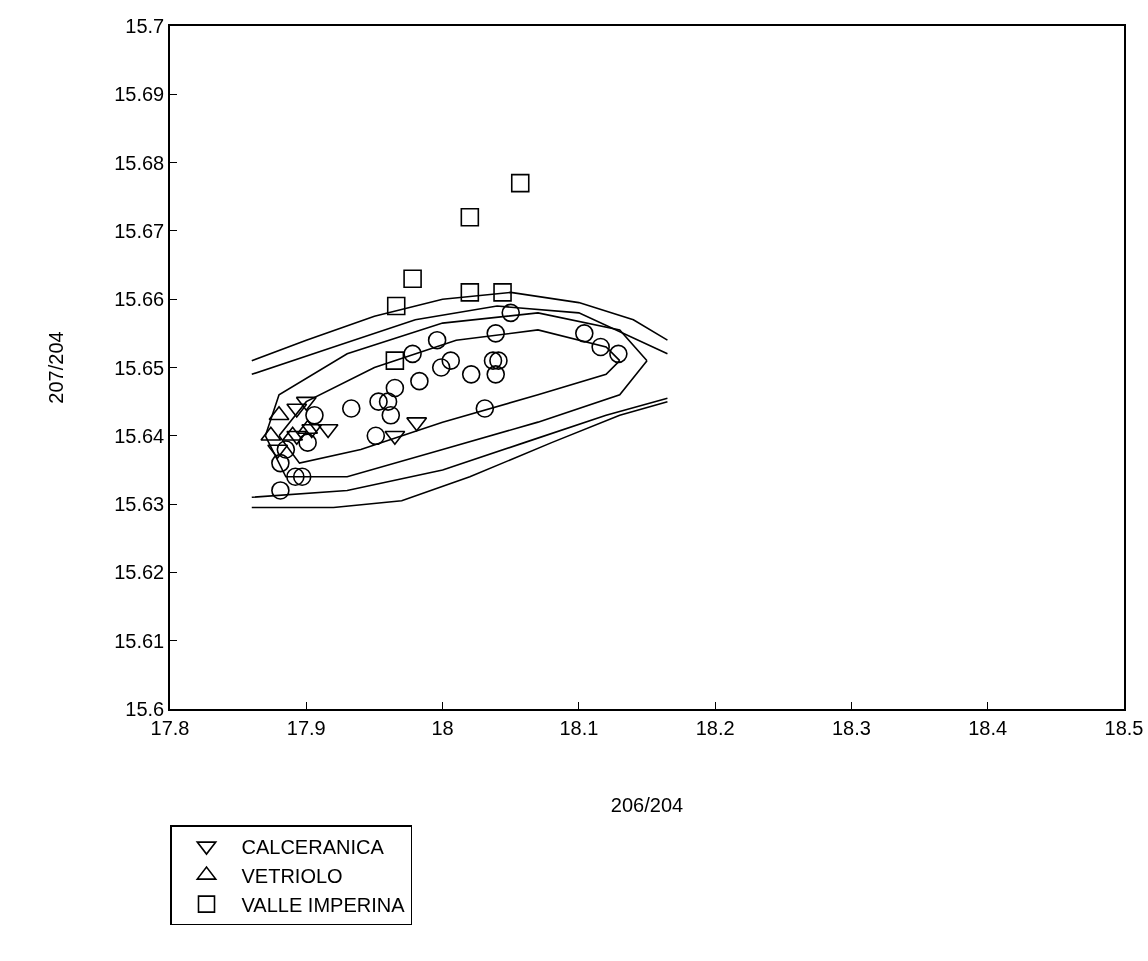 This screenshot has width=1148, height=961. What do you see at coordinates (313, 846) in the screenshot?
I see `legend-label: CALCERANICA` at bounding box center [313, 846].